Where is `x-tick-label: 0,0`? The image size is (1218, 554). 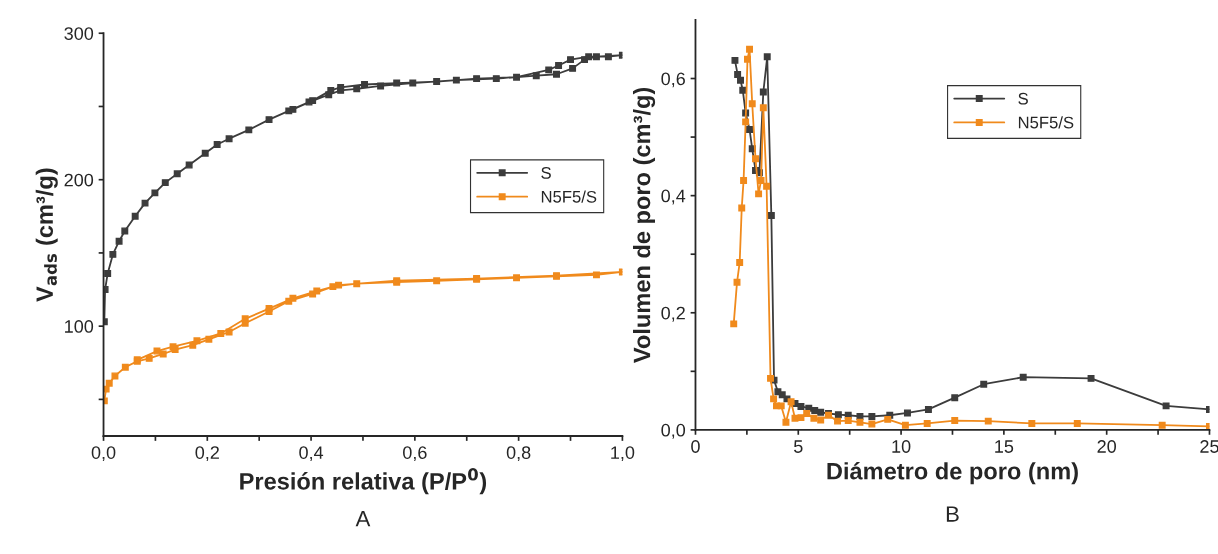
x-tick-label: 0,0 is located at coordinates (103, 454).